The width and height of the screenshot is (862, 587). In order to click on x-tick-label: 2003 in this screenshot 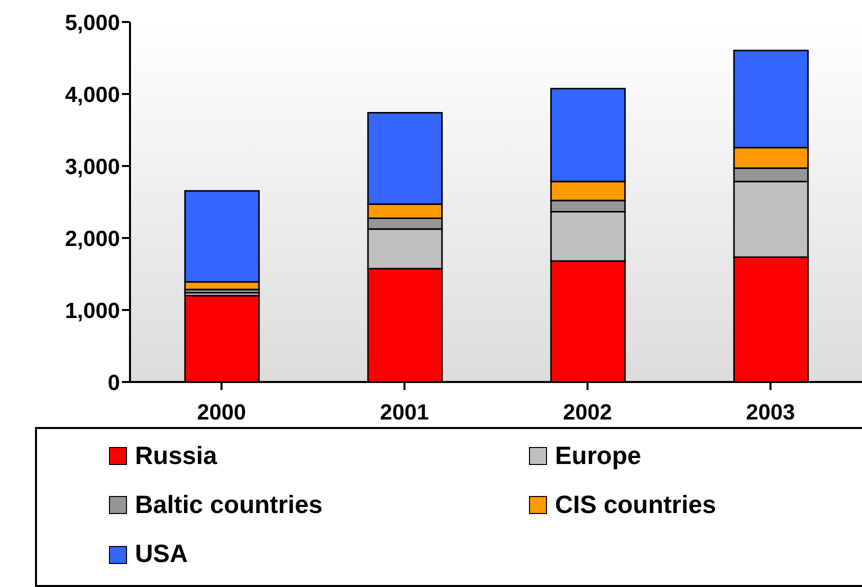, I will do `click(770, 412)`.